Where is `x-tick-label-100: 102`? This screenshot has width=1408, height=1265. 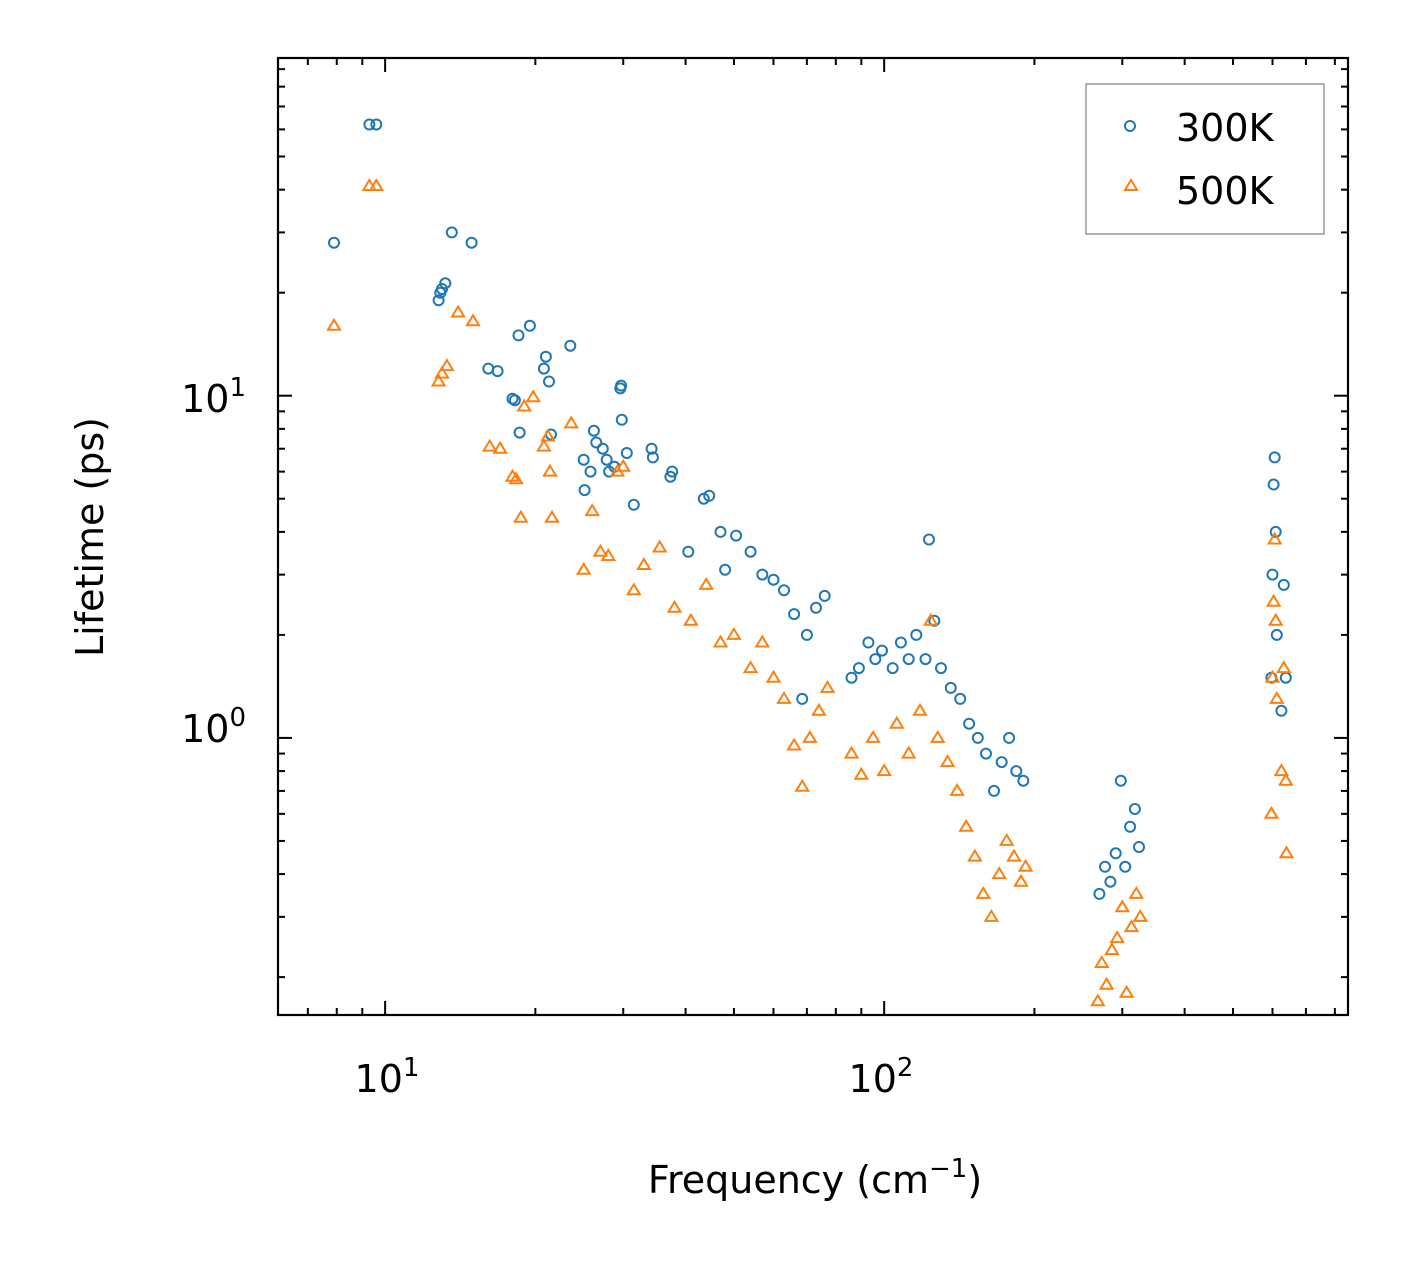 x-tick-label-100: 102 is located at coordinates (881, 1077).